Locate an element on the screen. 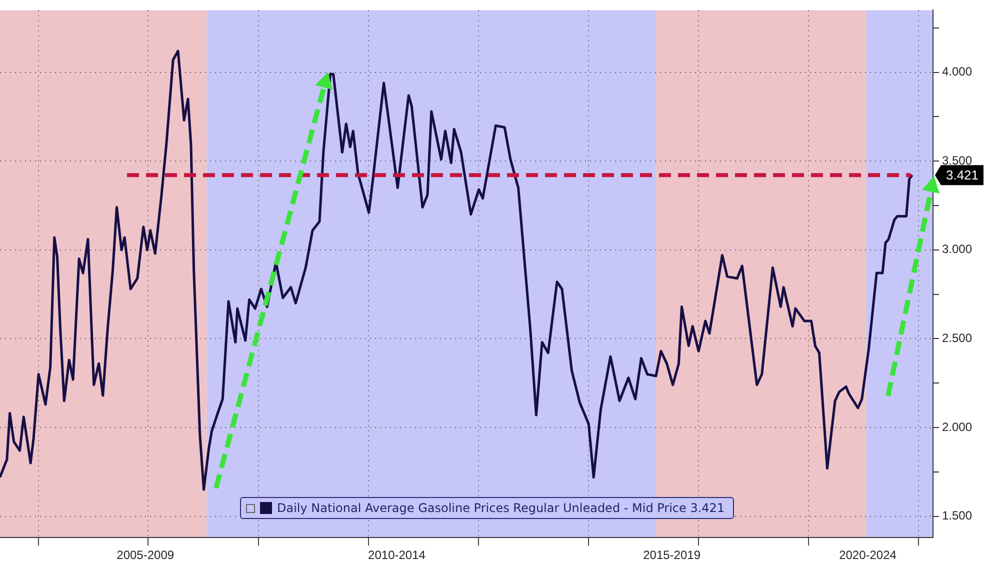 The image size is (989, 566). y-tick-label: 3.500 is located at coordinates (957, 160).